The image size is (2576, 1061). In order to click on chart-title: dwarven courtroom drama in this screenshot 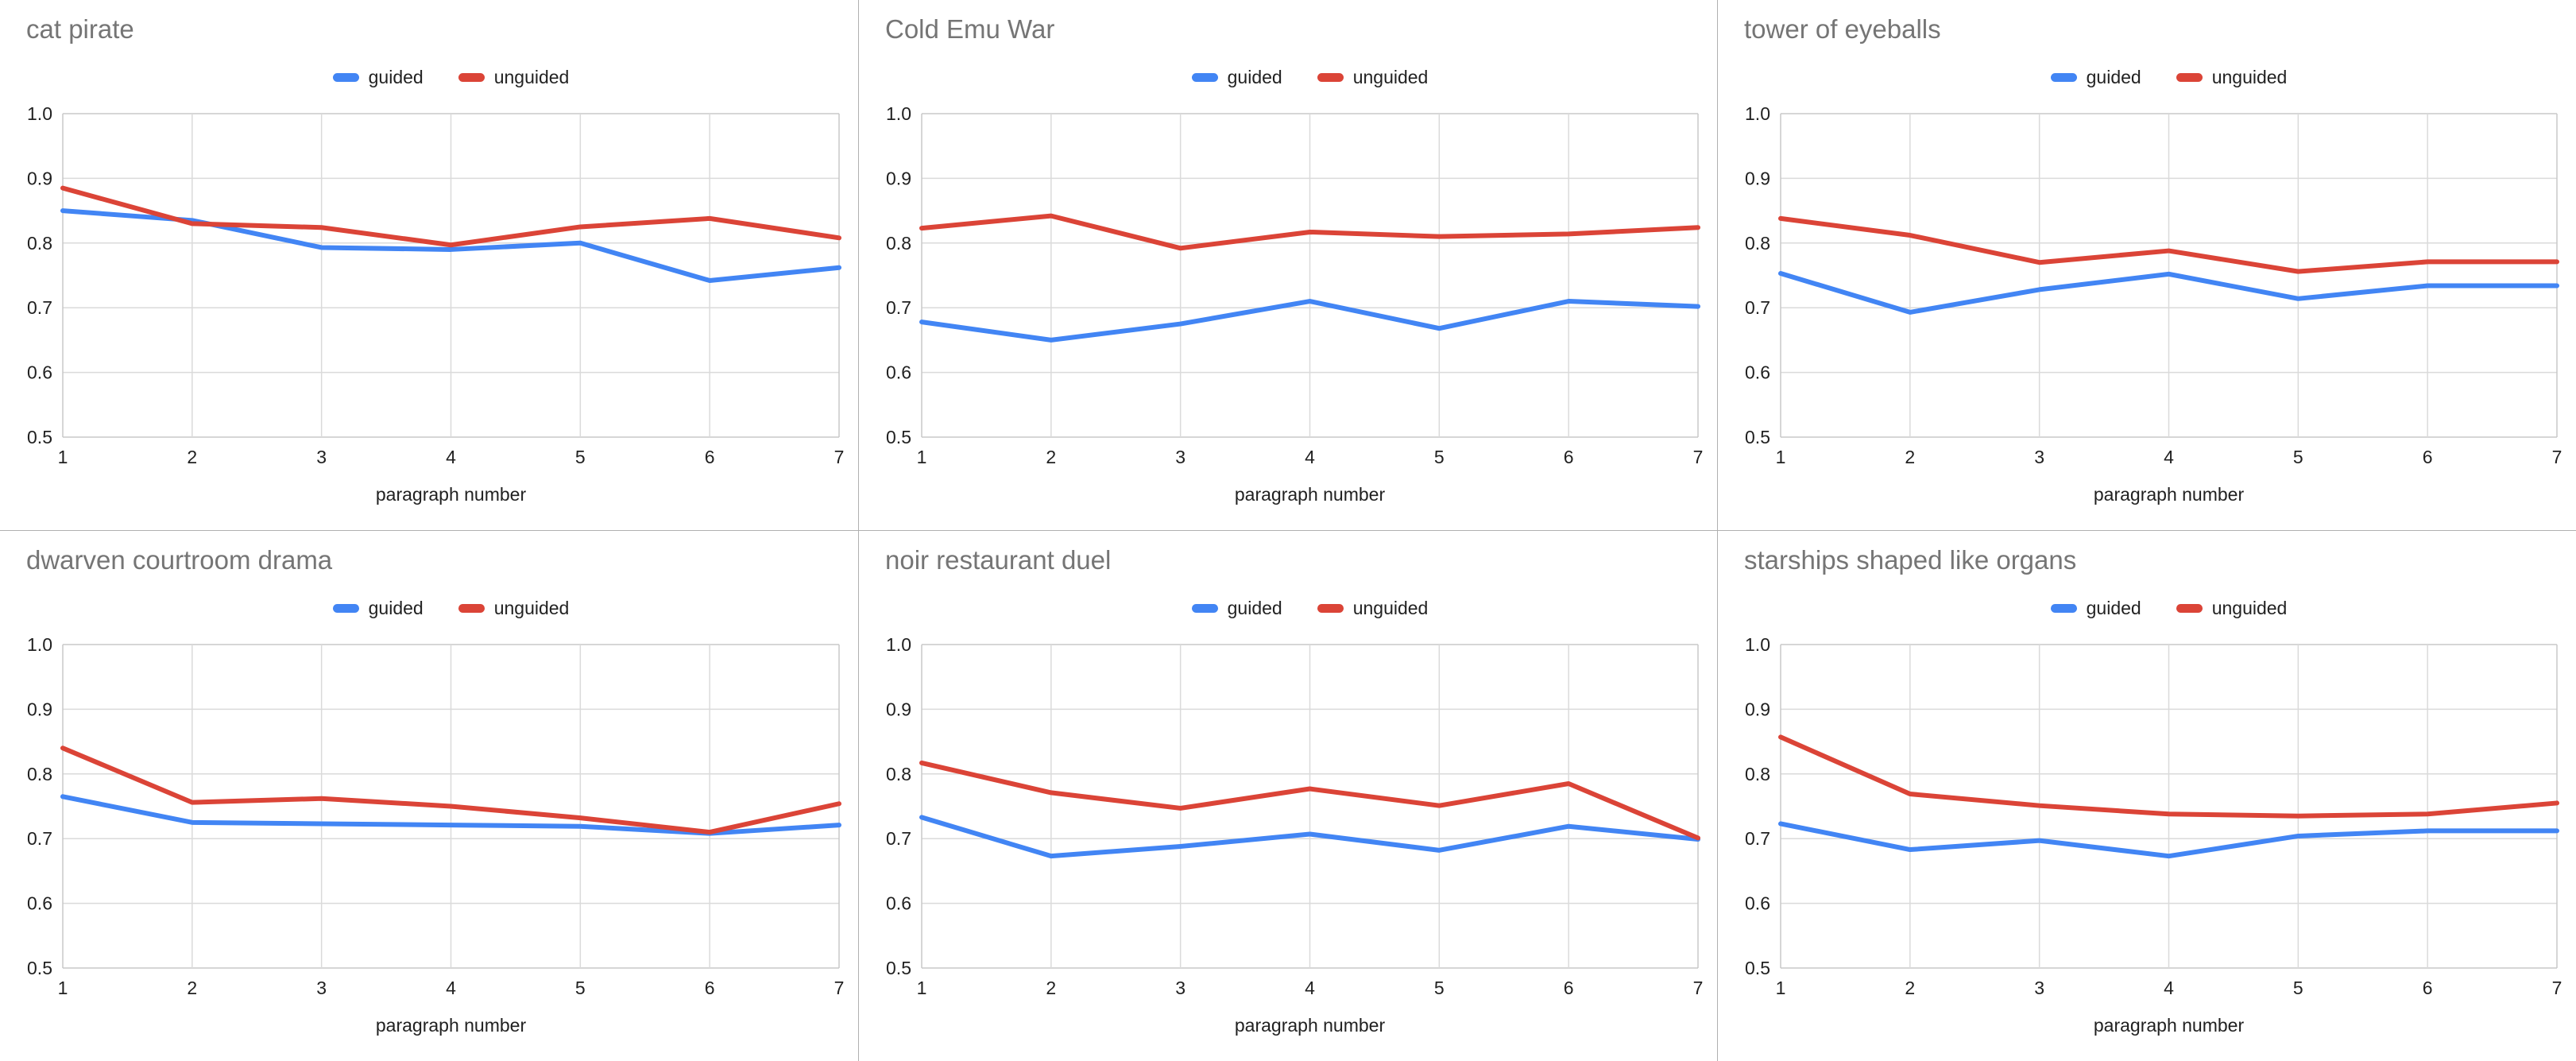, I will do `click(179, 560)`.